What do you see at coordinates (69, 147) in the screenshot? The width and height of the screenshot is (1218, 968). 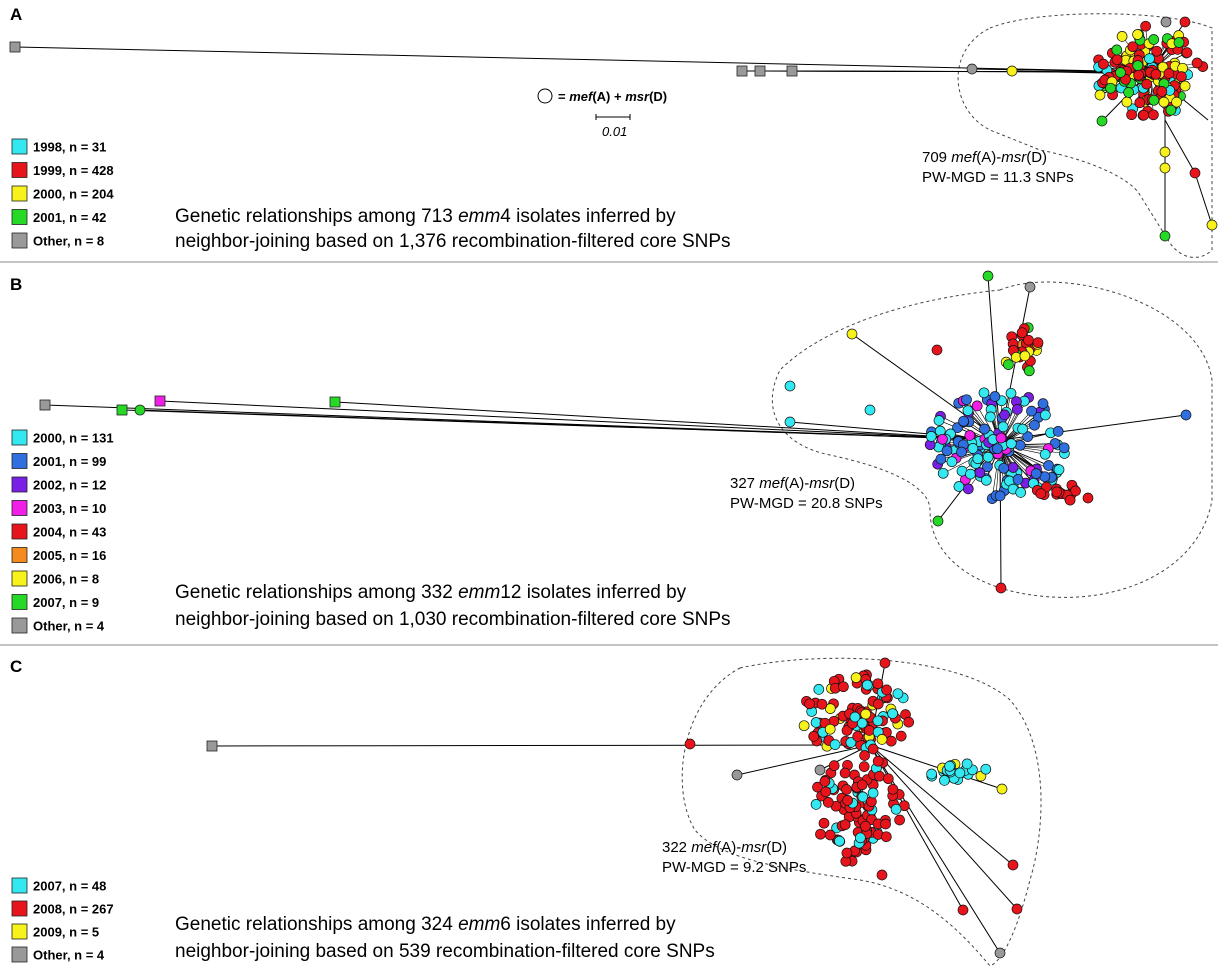 I see `legend-label: 1998, n = 31` at bounding box center [69, 147].